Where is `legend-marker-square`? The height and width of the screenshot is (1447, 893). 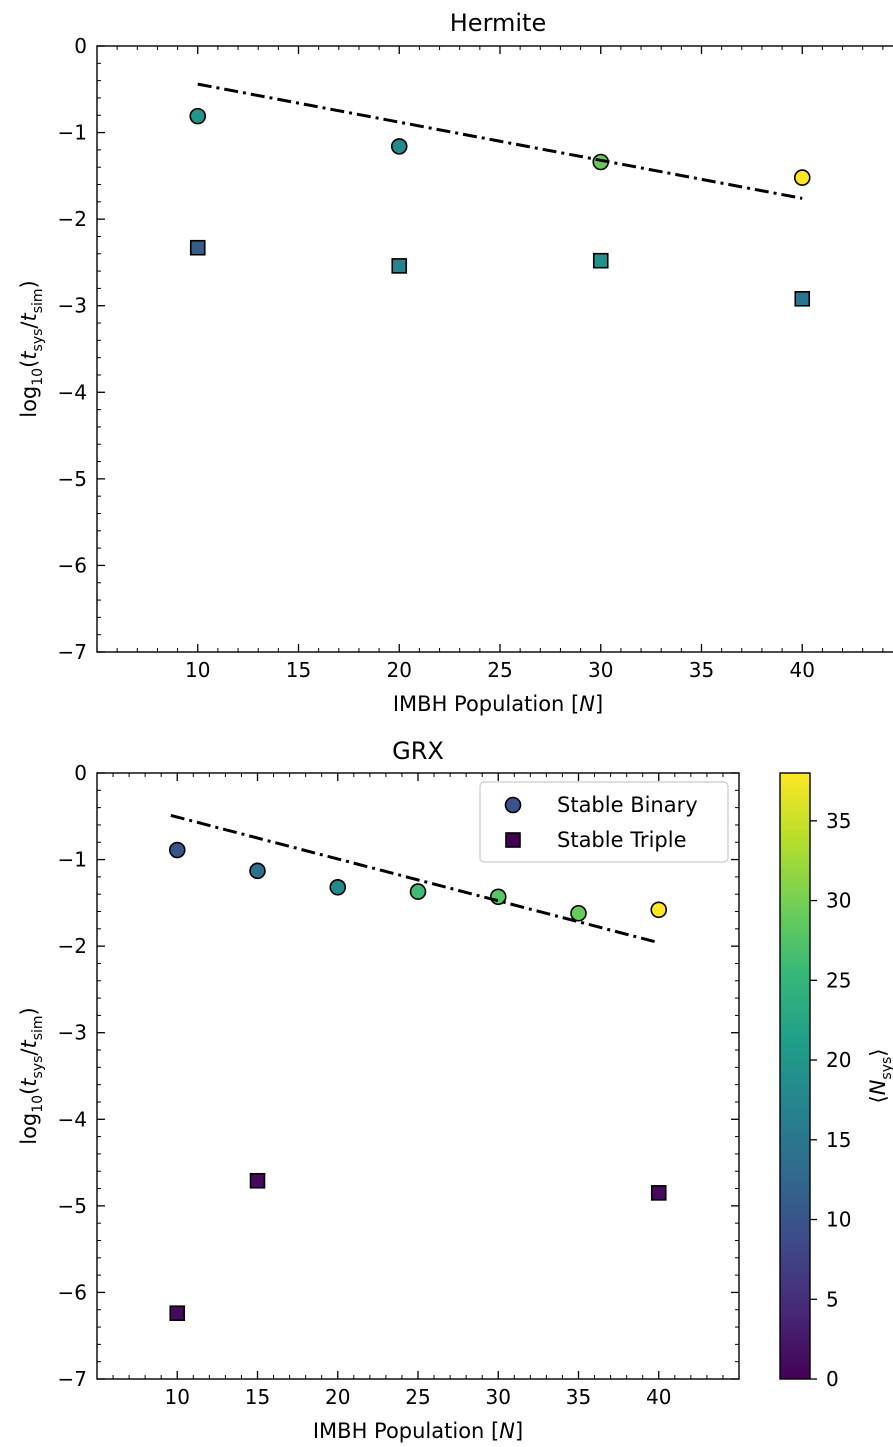 legend-marker-square is located at coordinates (513, 840).